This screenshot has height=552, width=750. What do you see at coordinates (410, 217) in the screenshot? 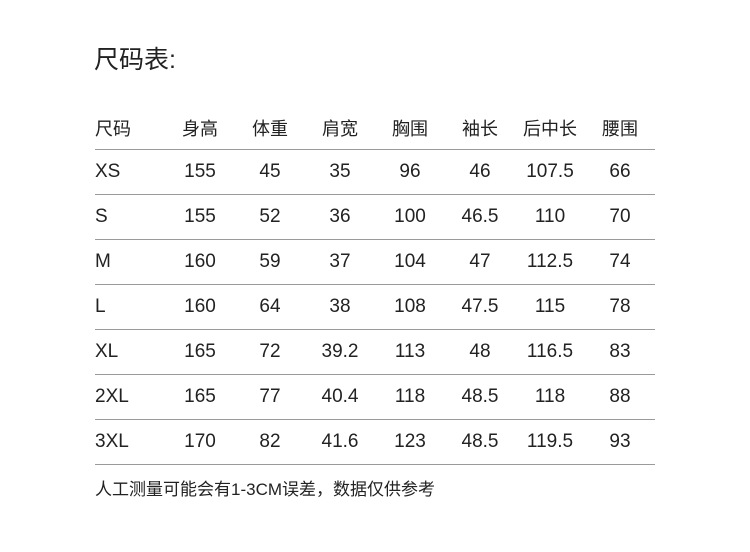
I see `table-cell: 100` at bounding box center [410, 217].